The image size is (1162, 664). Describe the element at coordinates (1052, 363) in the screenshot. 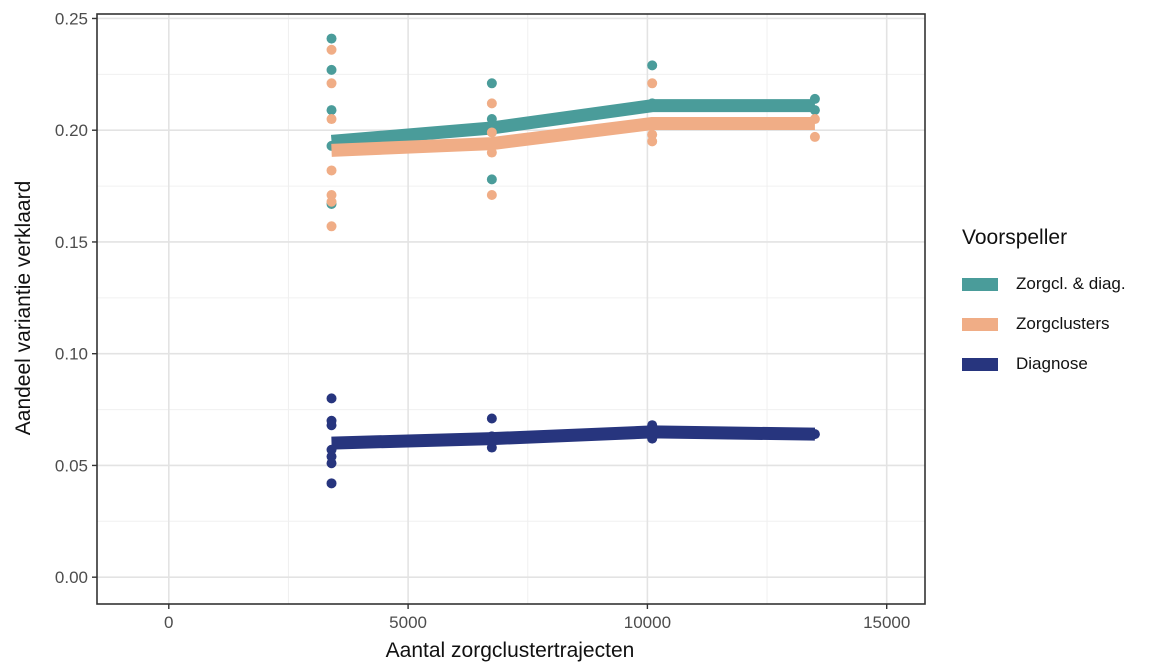

I see `legend-label: Diagnose` at that location.